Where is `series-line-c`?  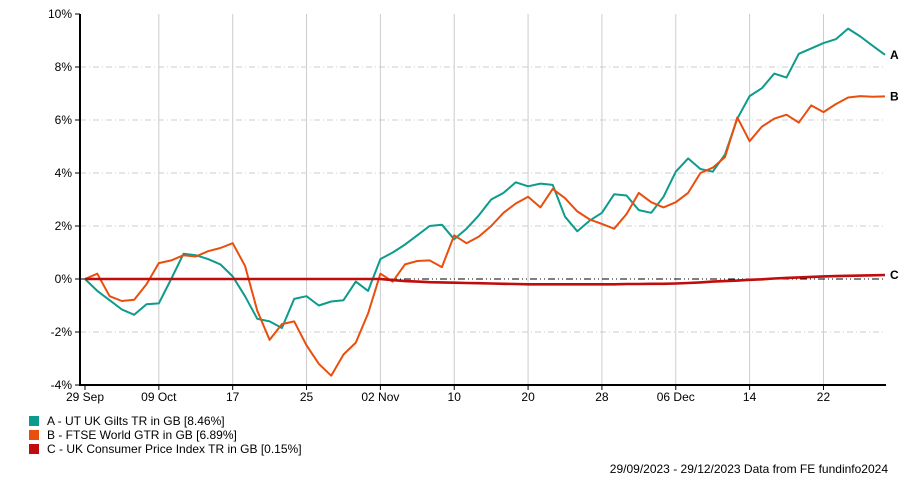 series-line-c is located at coordinates (485, 279).